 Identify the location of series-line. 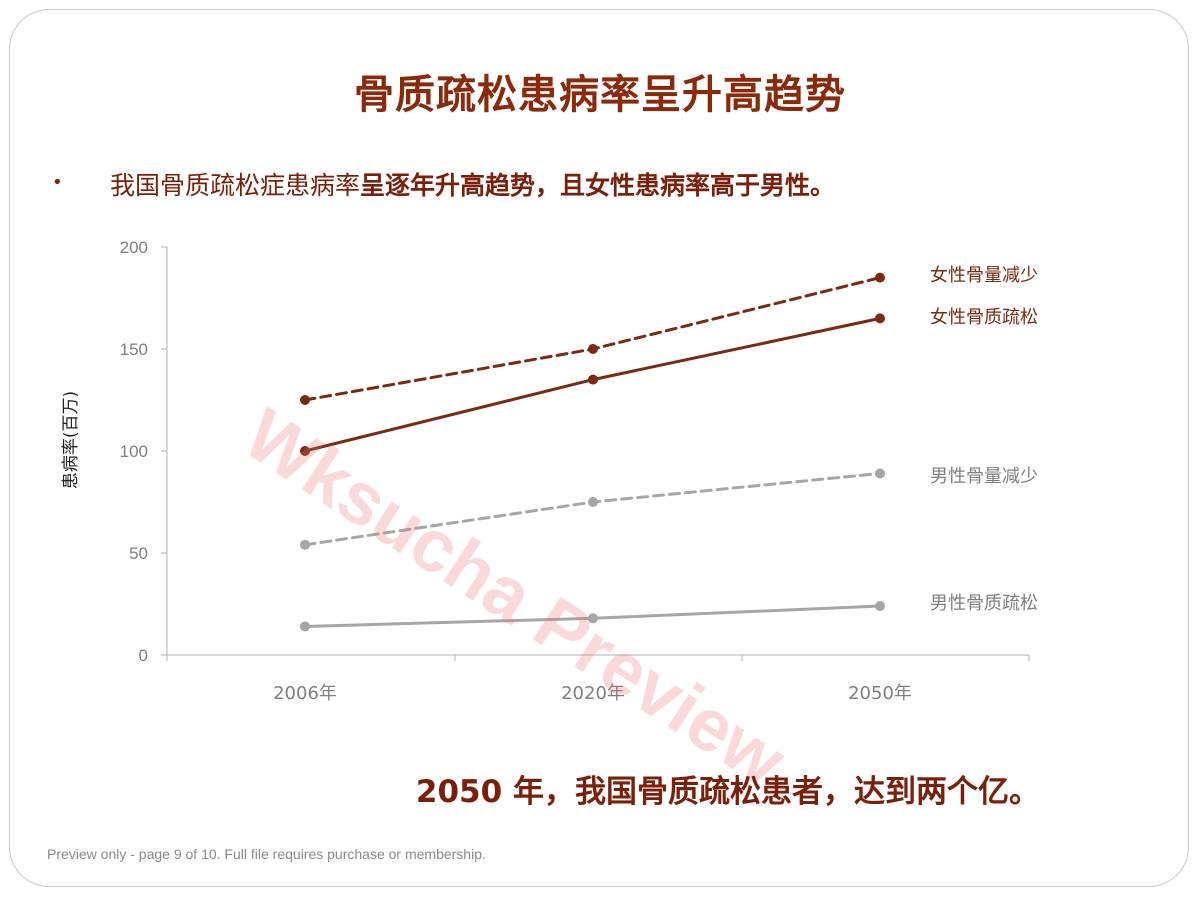
(592, 509).